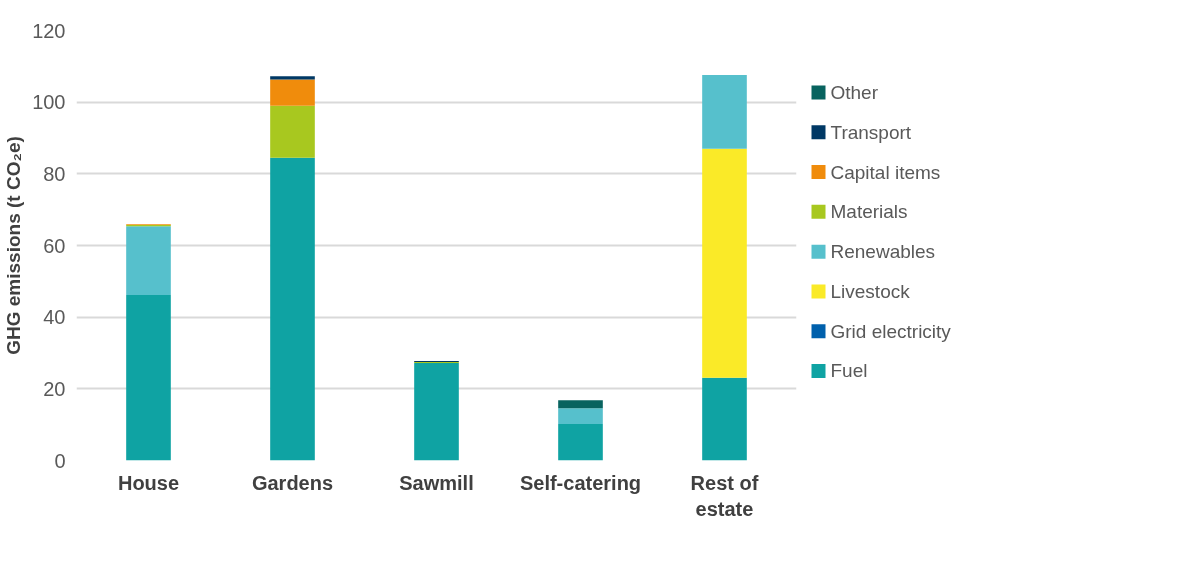  Describe the element at coordinates (49, 102) in the screenshot. I see `y-tick-label: 100` at that location.